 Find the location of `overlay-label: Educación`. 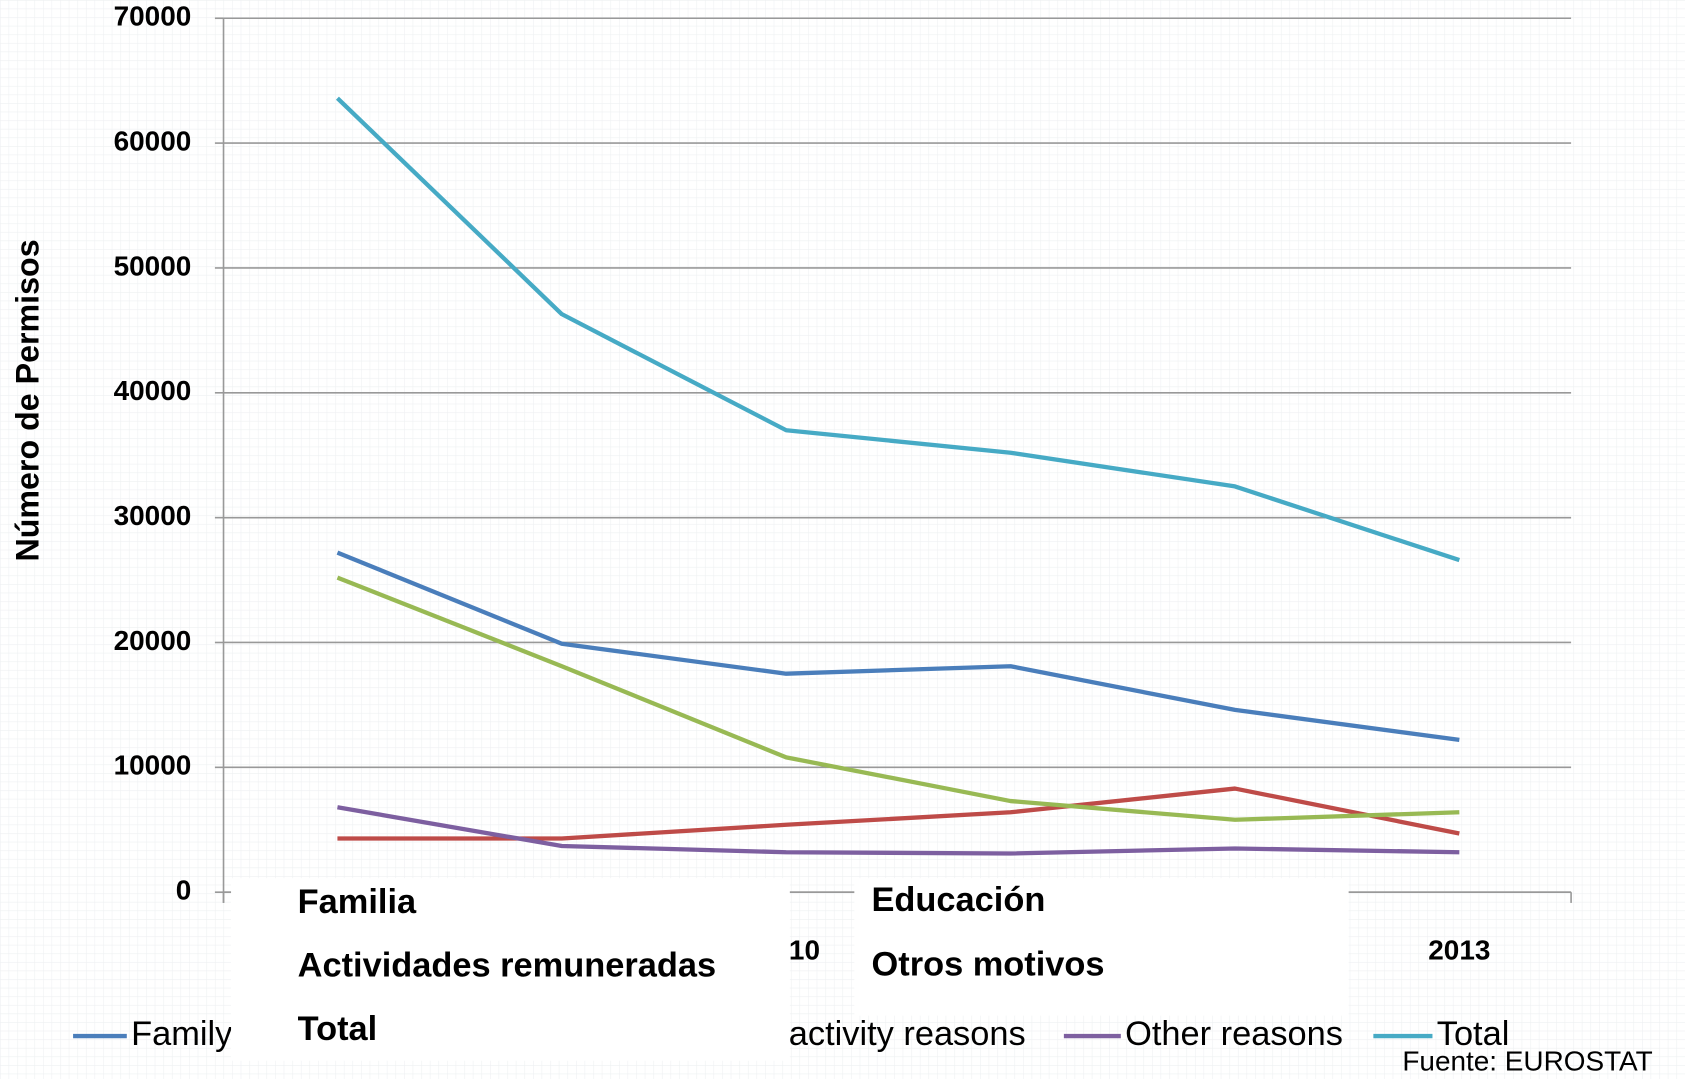

overlay-label: Educación is located at coordinates (959, 900).